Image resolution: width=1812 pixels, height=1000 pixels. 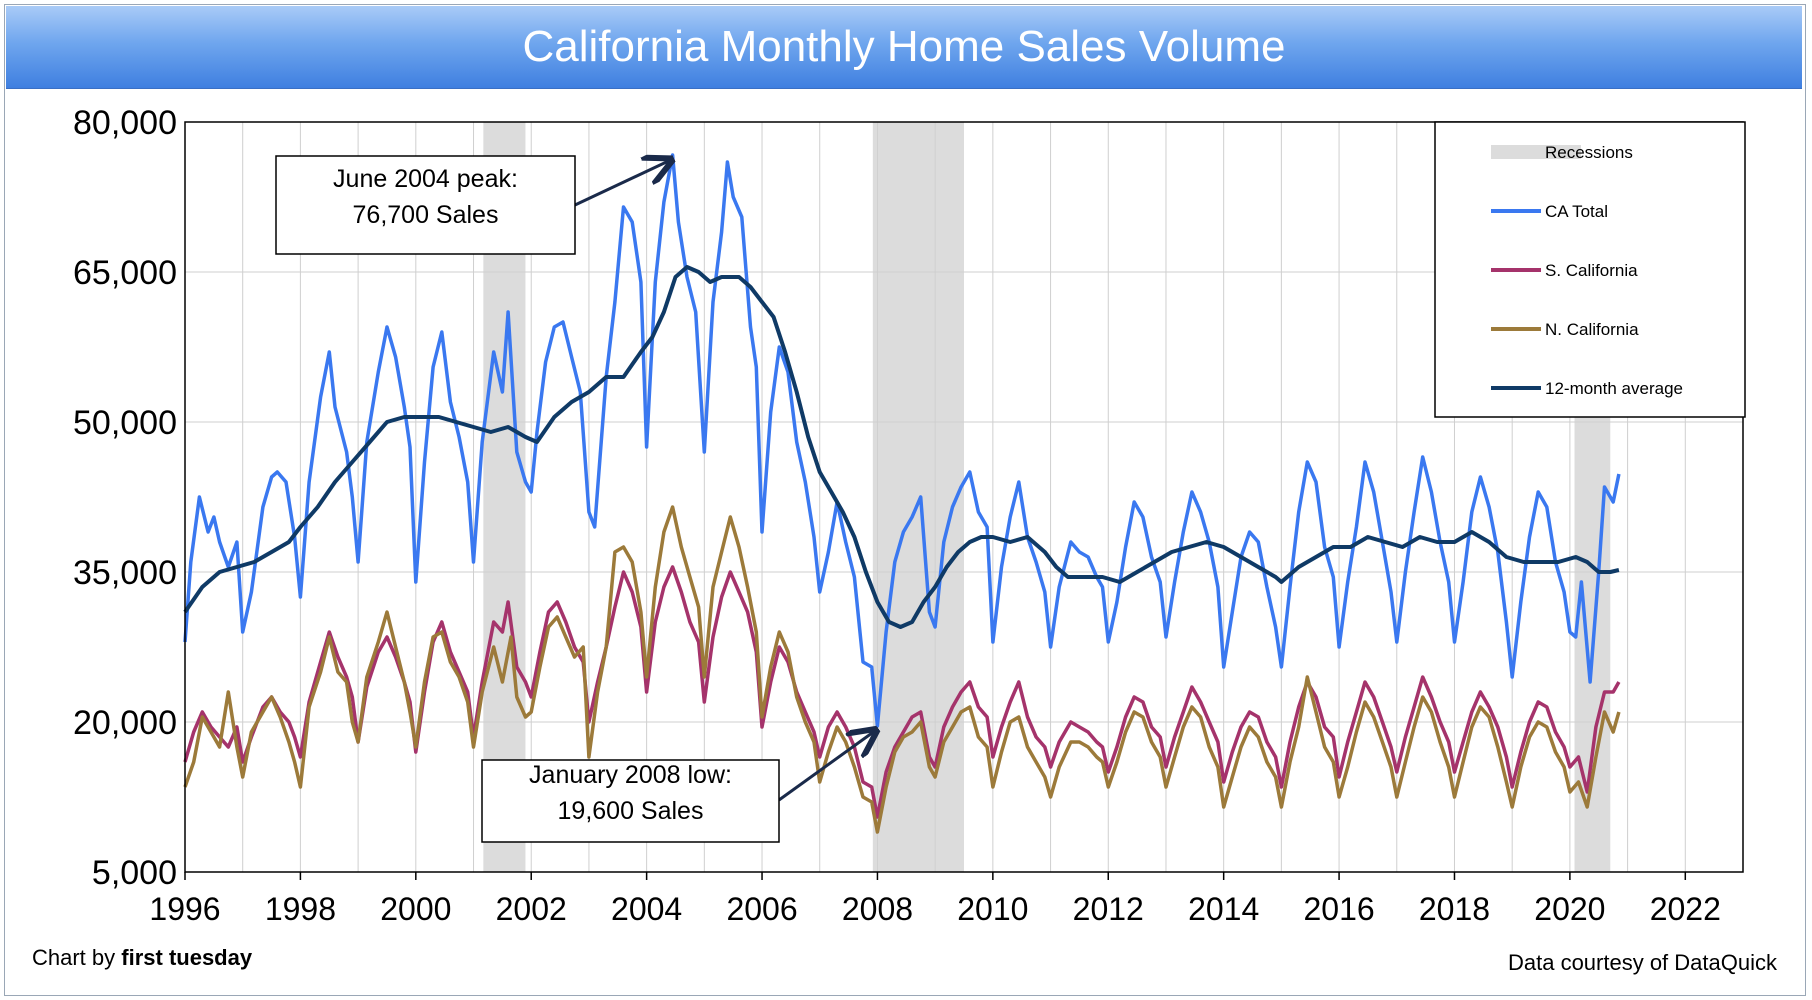 I want to click on chart-credit: Chart by first tuesday, so click(x=142, y=958).